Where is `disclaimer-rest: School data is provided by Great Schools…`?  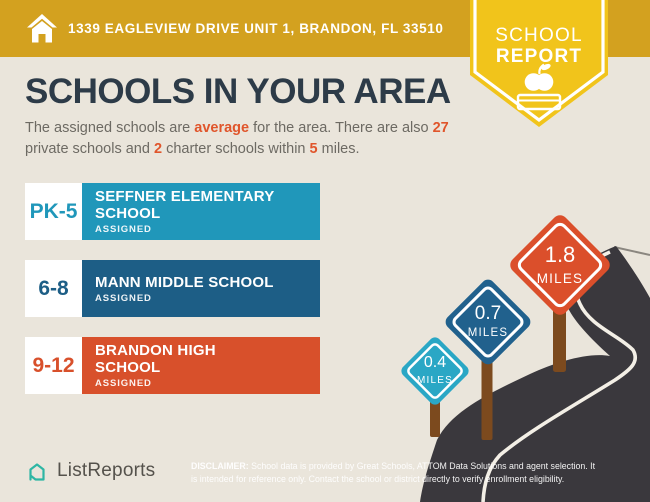
disclaimer-rest: School data is provided by Great Schools… is located at coordinates (422, 466).